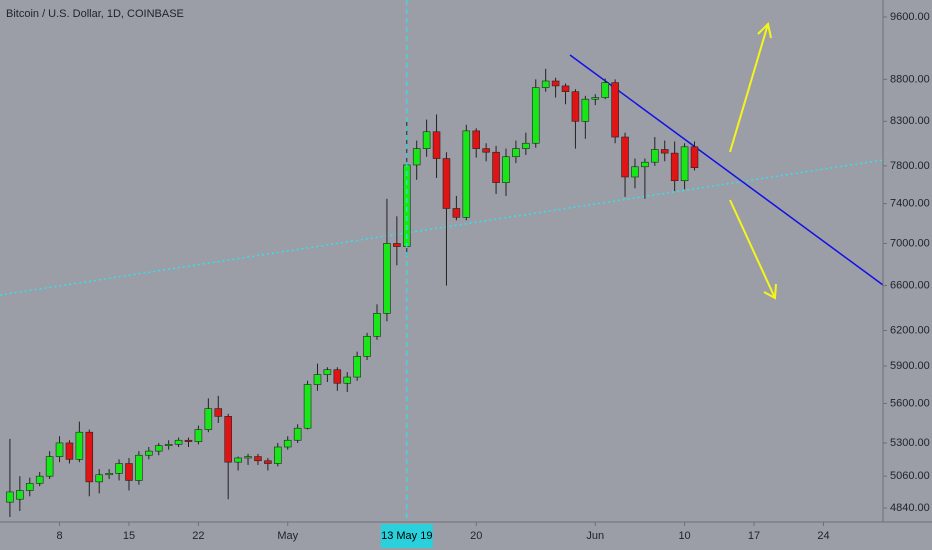 Image resolution: width=932 pixels, height=550 pixels. Describe the element at coordinates (910, 366) in the screenshot. I see `y-tick-label: 5900.00` at that location.